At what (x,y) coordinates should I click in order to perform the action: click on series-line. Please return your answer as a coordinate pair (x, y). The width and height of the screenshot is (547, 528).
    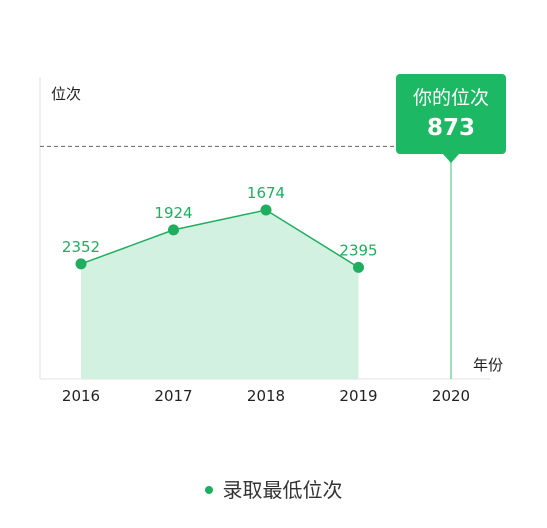
    Looking at the image, I should click on (219, 238).